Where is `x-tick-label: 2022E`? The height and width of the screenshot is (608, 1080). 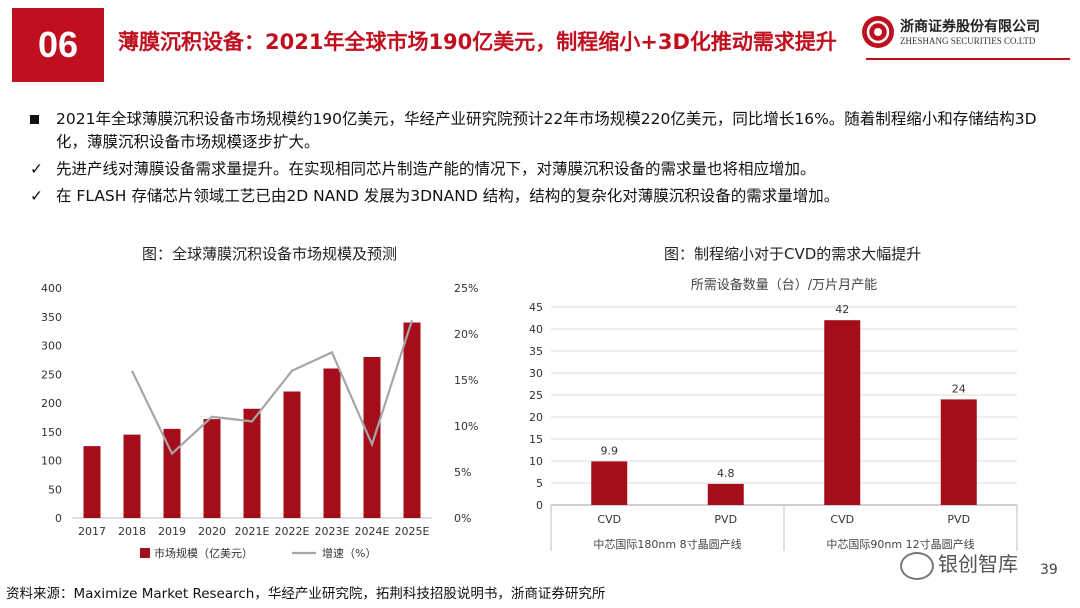
x-tick-label: 2022E is located at coordinates (292, 531).